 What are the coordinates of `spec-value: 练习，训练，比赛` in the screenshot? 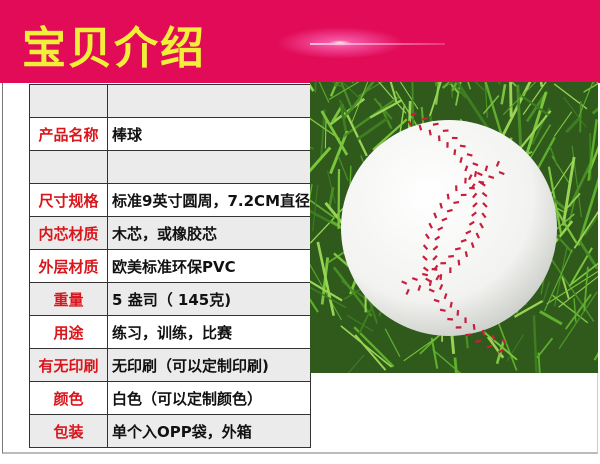 It's located at (209, 332).